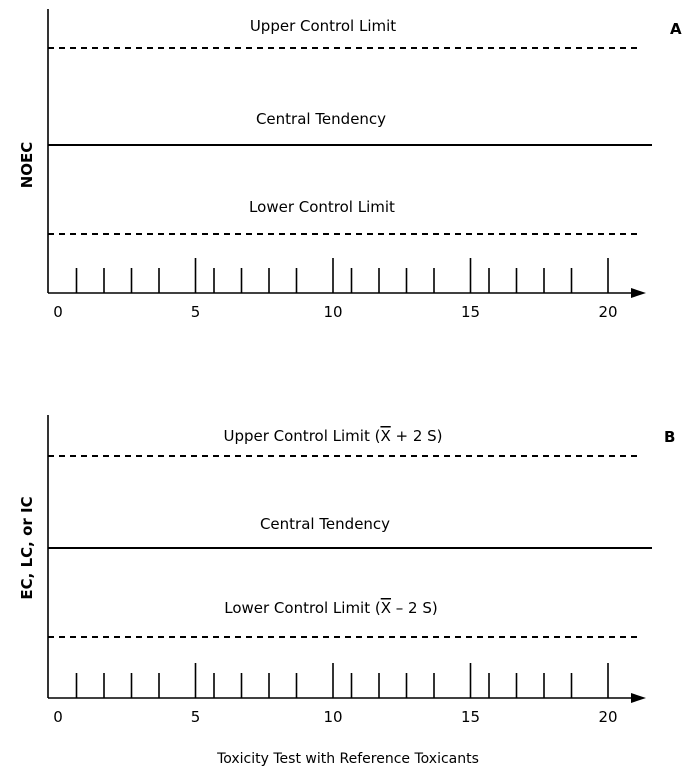 This screenshot has height=773, width=697. Describe the element at coordinates (323, 26) in the screenshot. I see `panel-a-upper-control-limit-label: Upper Control Limit` at that location.